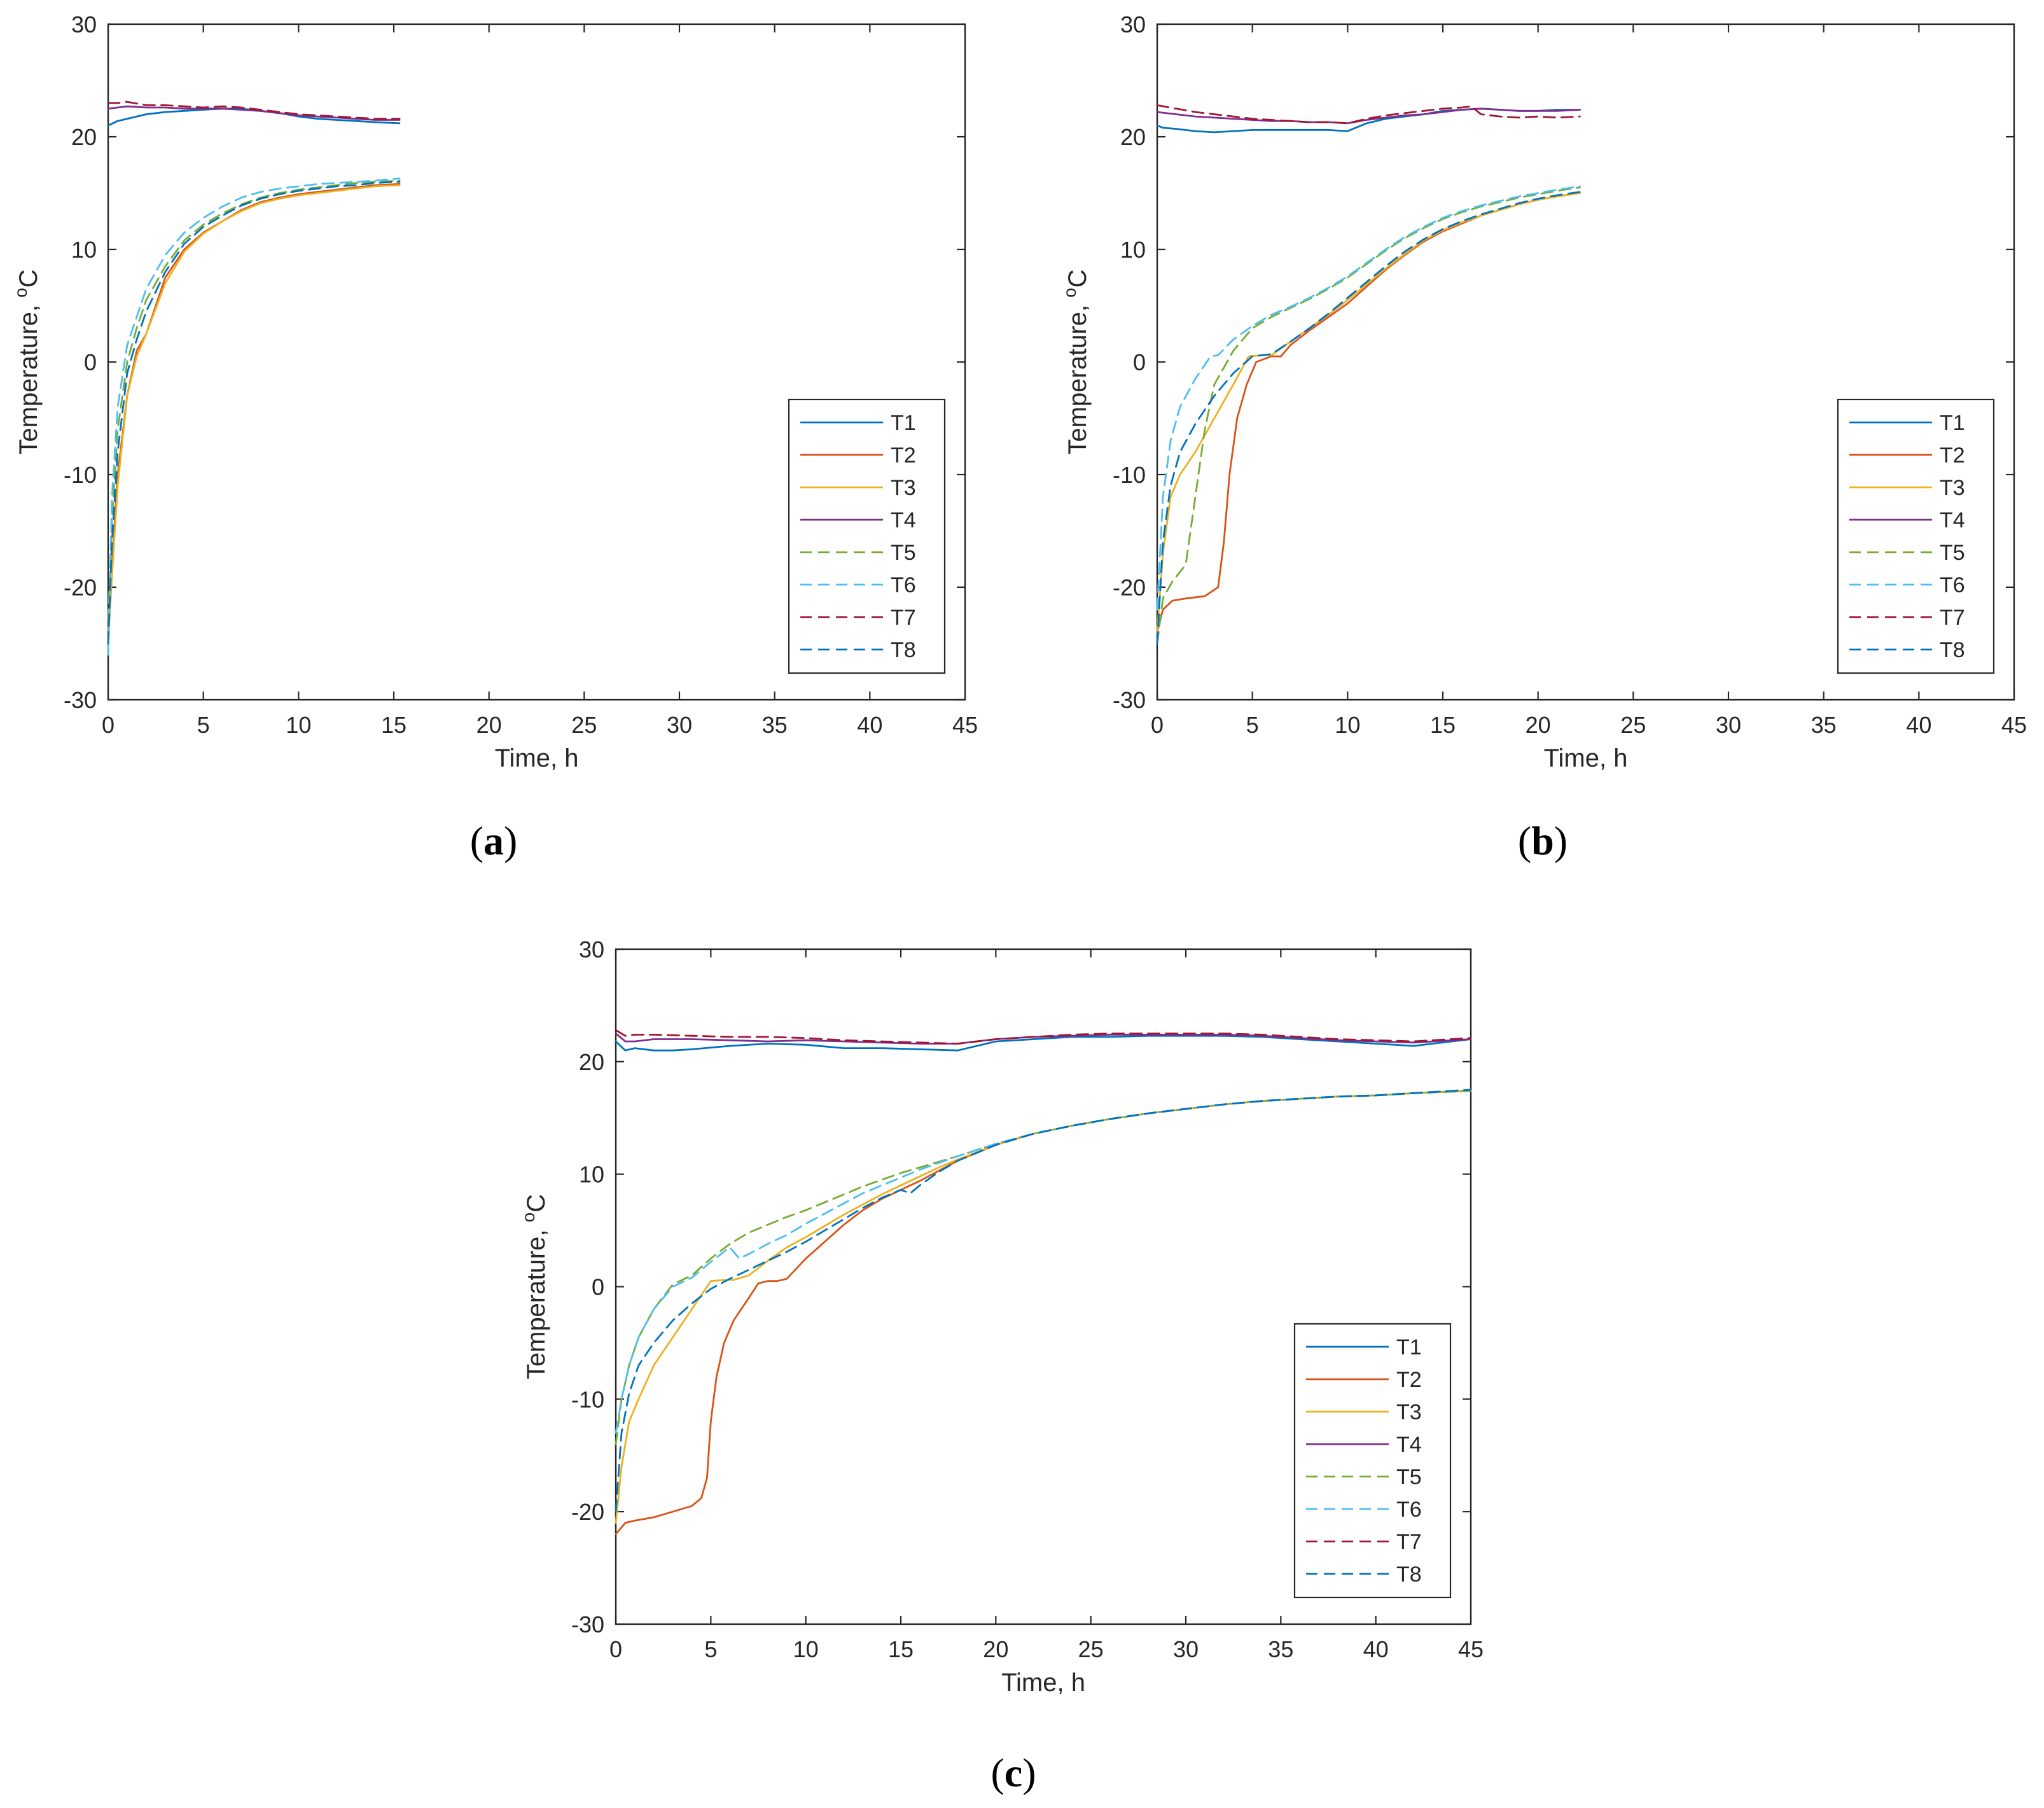 The image size is (2044, 1808). What do you see at coordinates (1013, 1772) in the screenshot?
I see `panel-label: (c)` at bounding box center [1013, 1772].